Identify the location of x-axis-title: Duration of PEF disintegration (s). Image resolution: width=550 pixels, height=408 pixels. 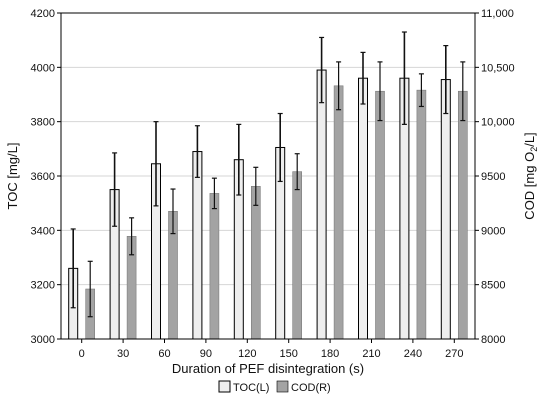
(268, 368).